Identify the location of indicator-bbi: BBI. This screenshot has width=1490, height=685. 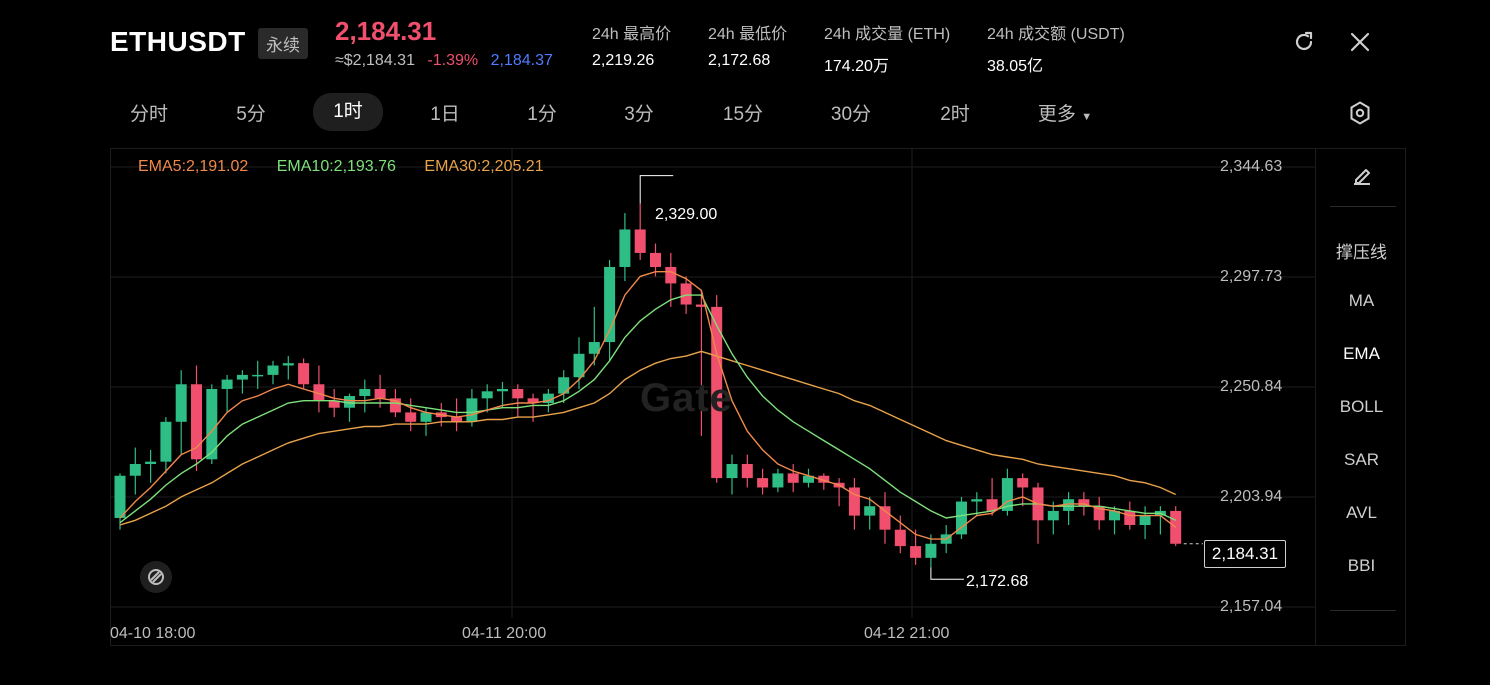
(1361, 565).